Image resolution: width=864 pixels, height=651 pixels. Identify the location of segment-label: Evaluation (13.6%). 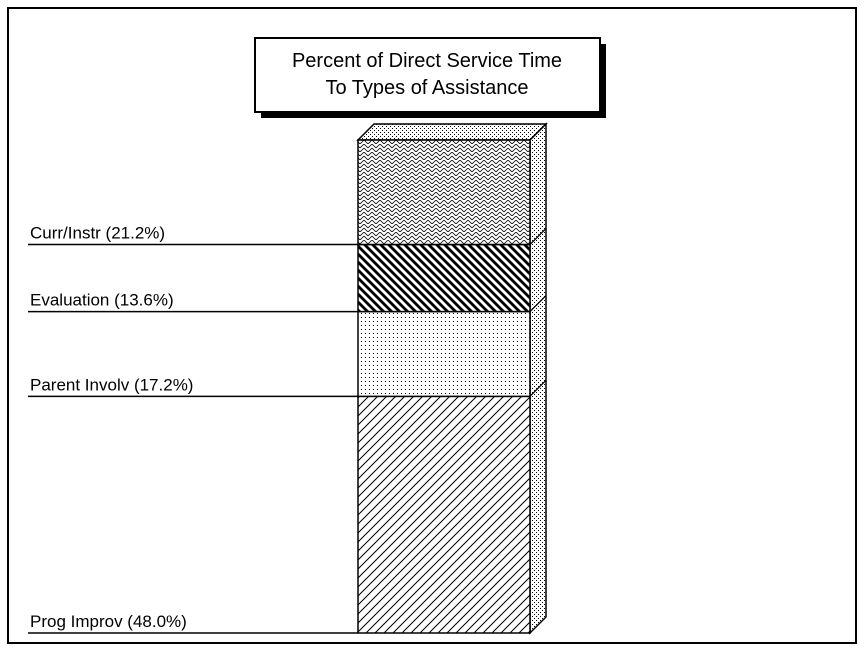
(102, 300).